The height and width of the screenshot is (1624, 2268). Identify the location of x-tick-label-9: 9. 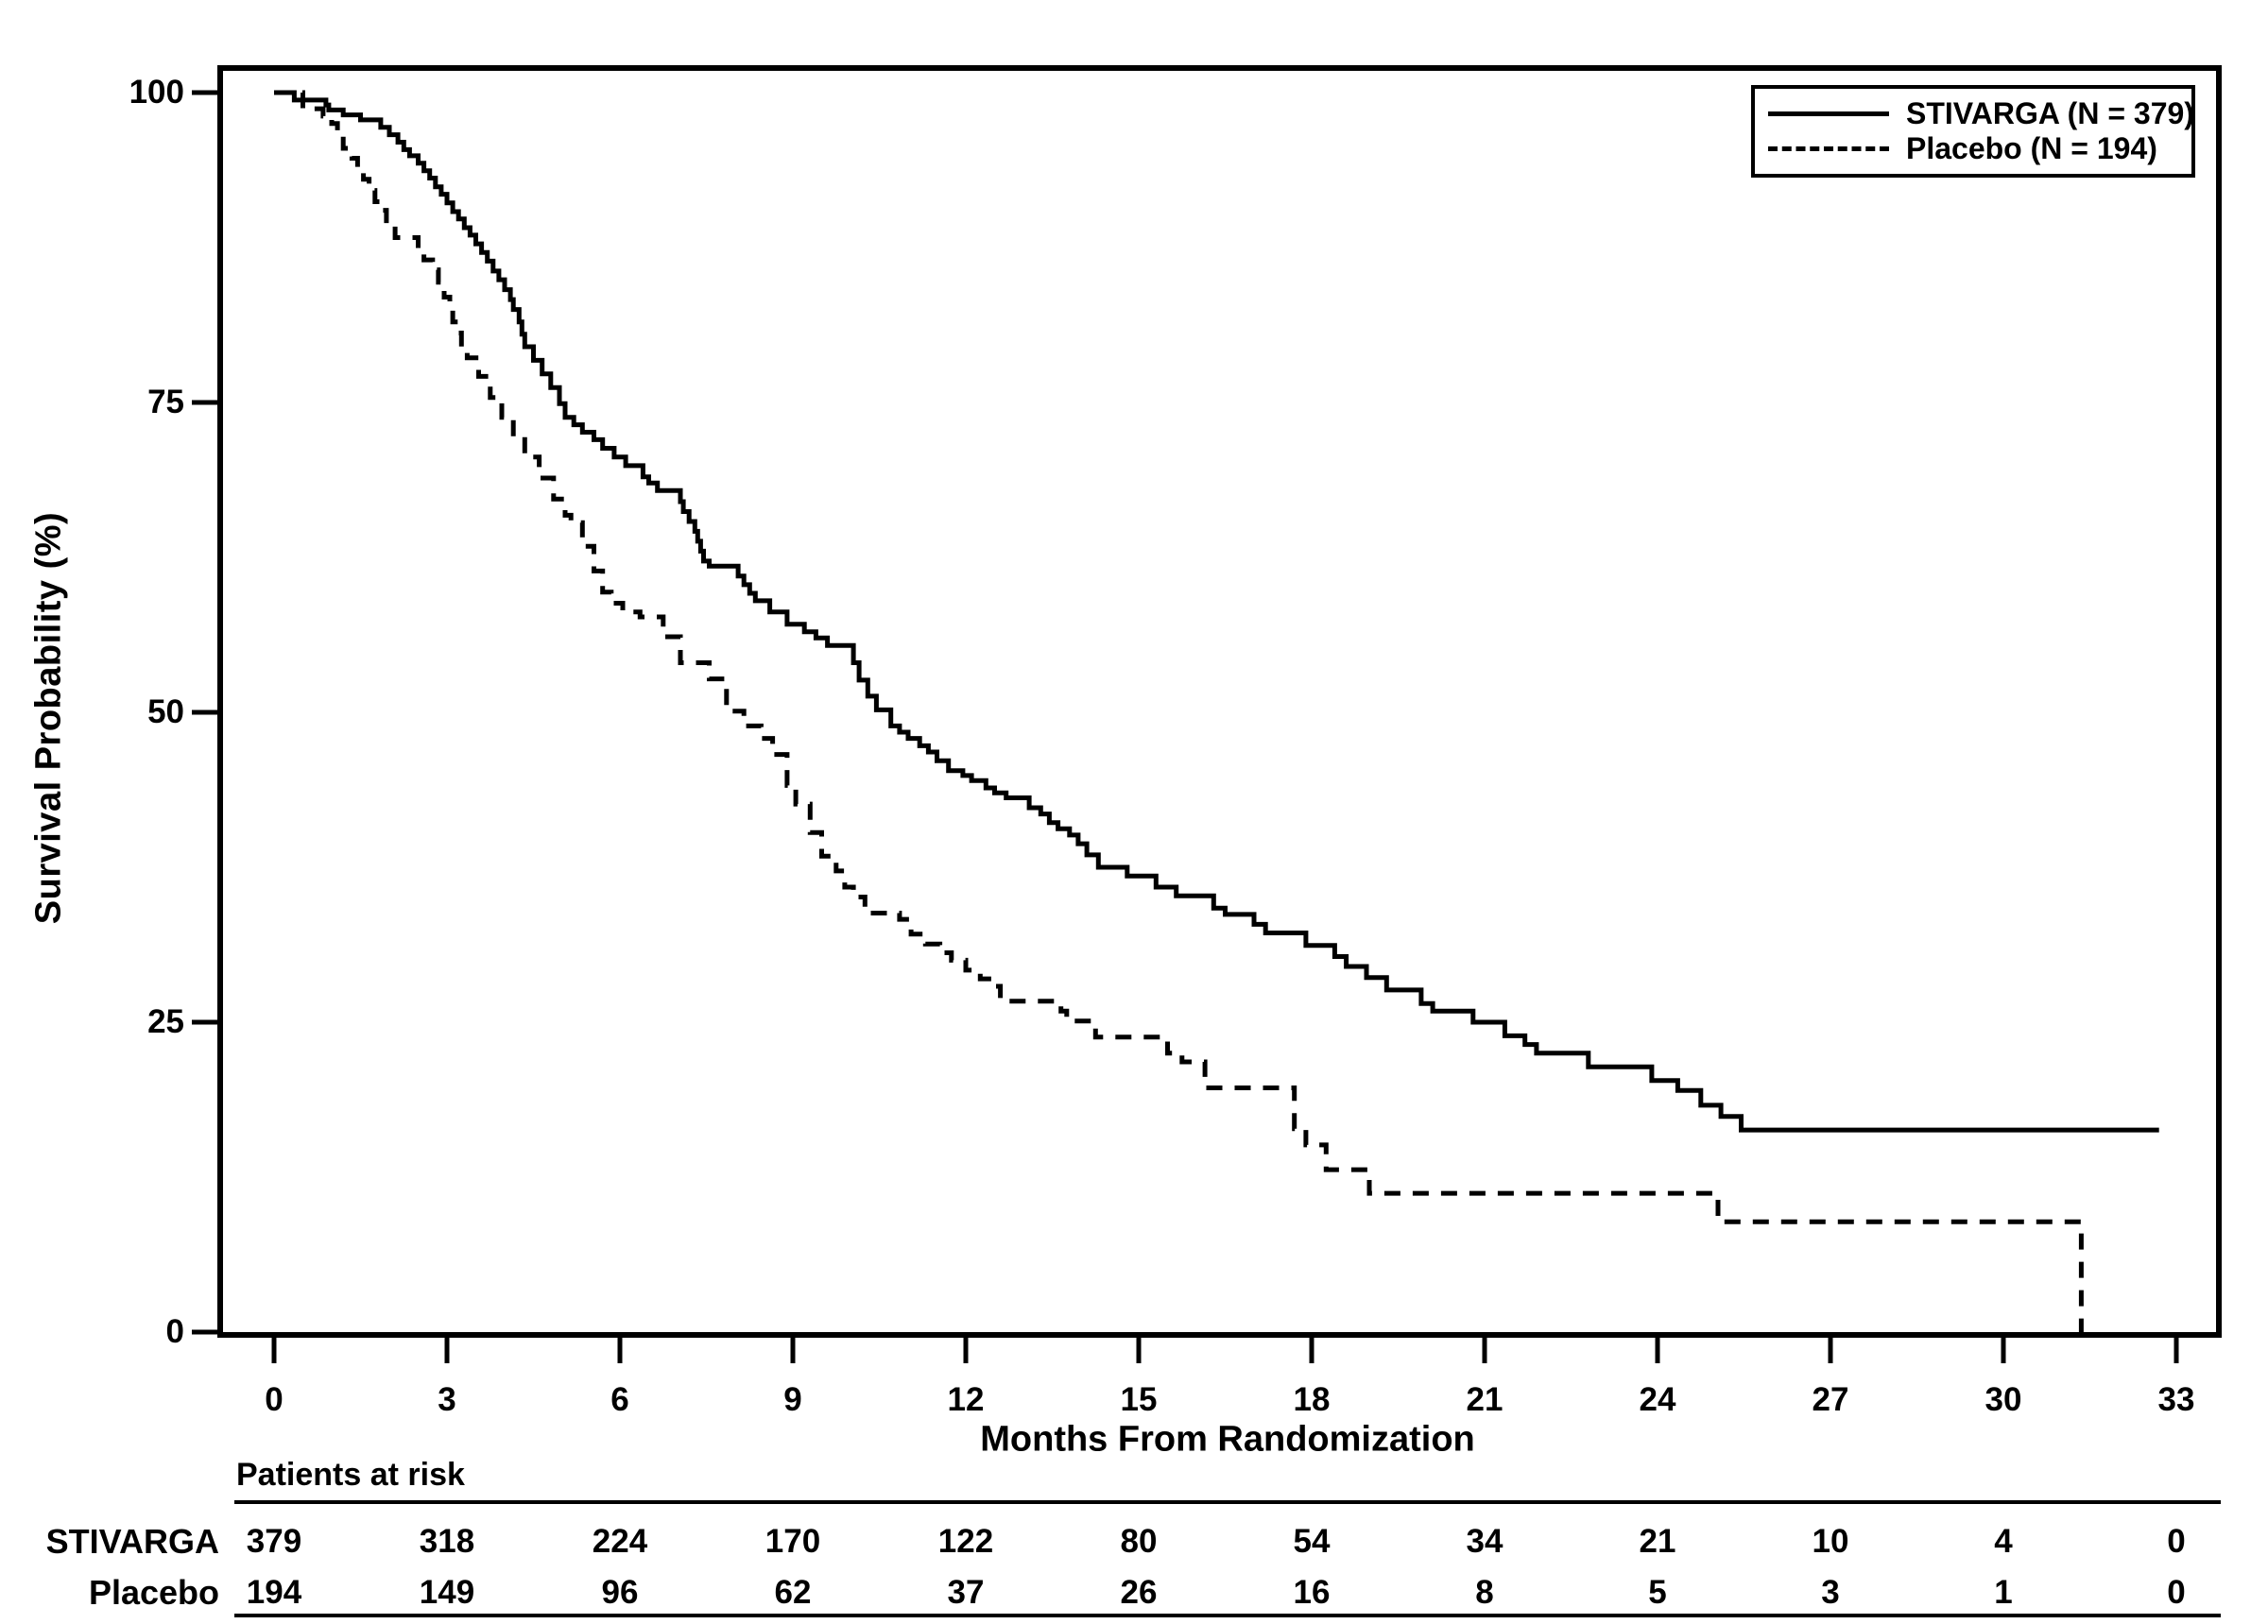
(792, 1399).